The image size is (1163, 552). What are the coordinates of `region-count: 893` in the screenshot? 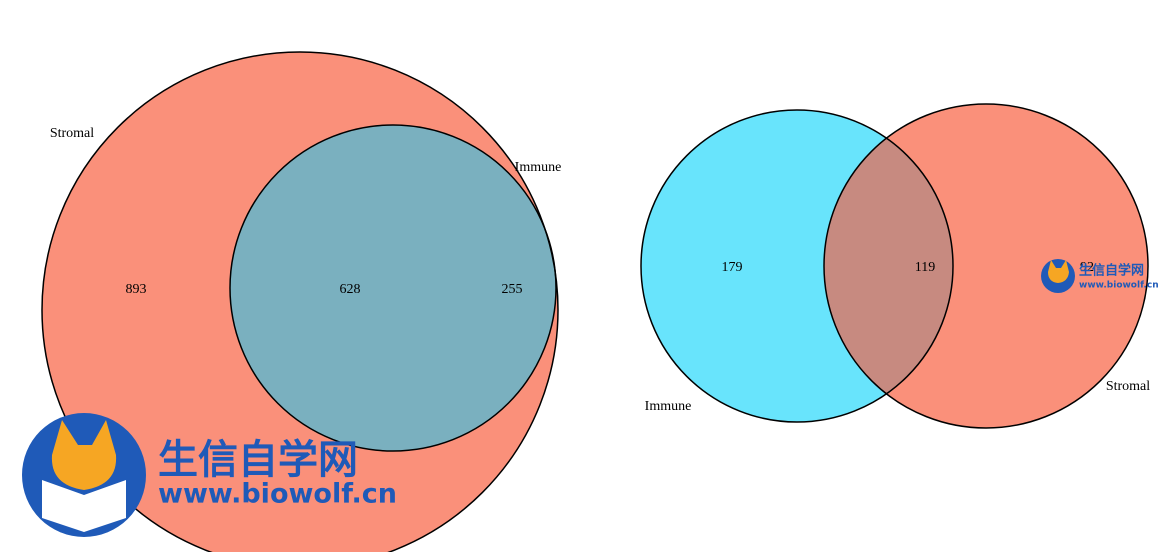 It's located at (136, 289).